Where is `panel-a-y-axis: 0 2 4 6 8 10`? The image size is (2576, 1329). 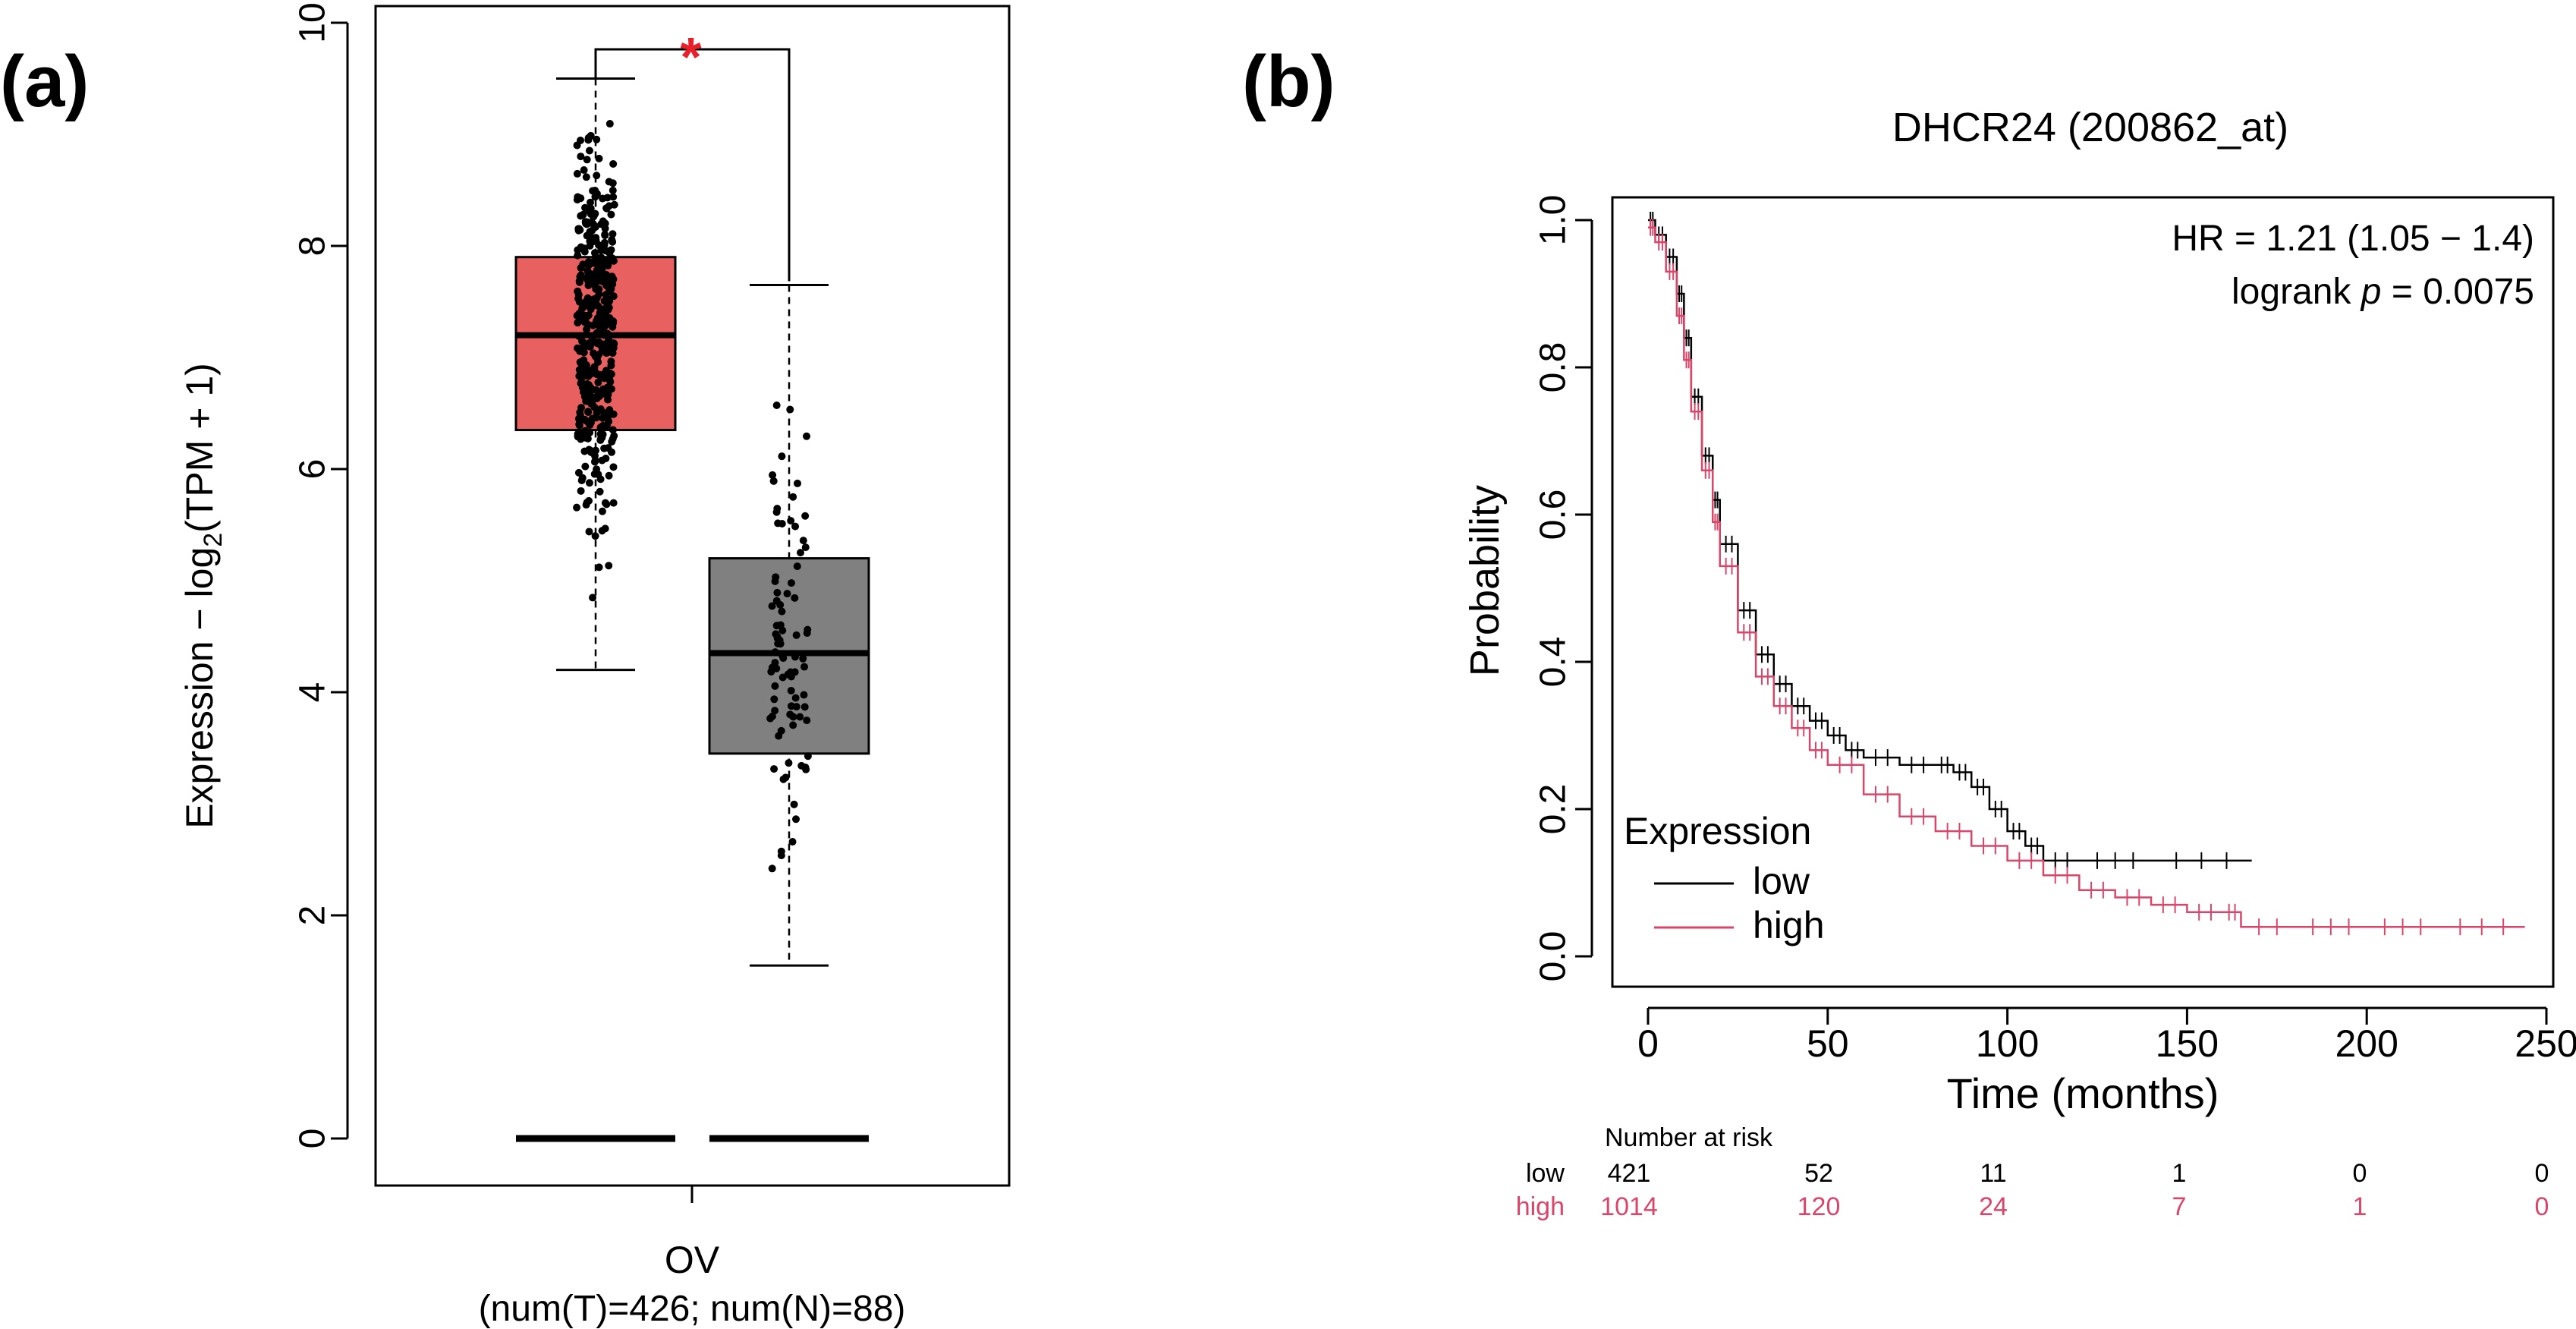
panel-a-y-axis: 0 2 4 6 8 10 is located at coordinates (321, 575).